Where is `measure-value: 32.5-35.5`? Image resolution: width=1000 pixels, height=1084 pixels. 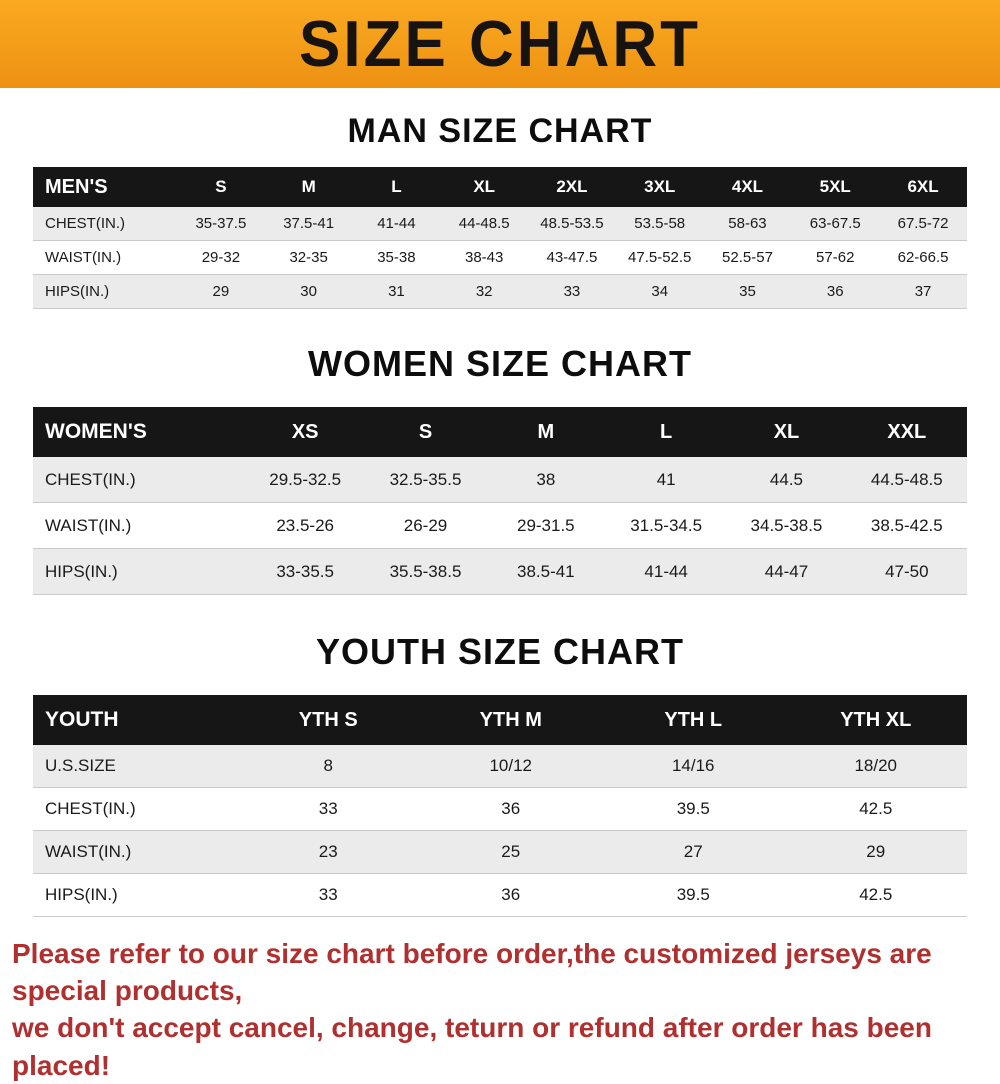 measure-value: 32.5-35.5 is located at coordinates (425, 479).